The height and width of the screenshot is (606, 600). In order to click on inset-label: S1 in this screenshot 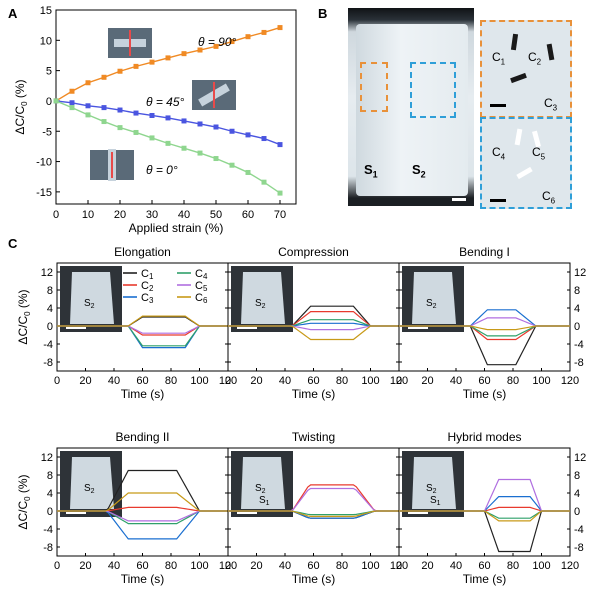, I will do `click(264, 501)`.